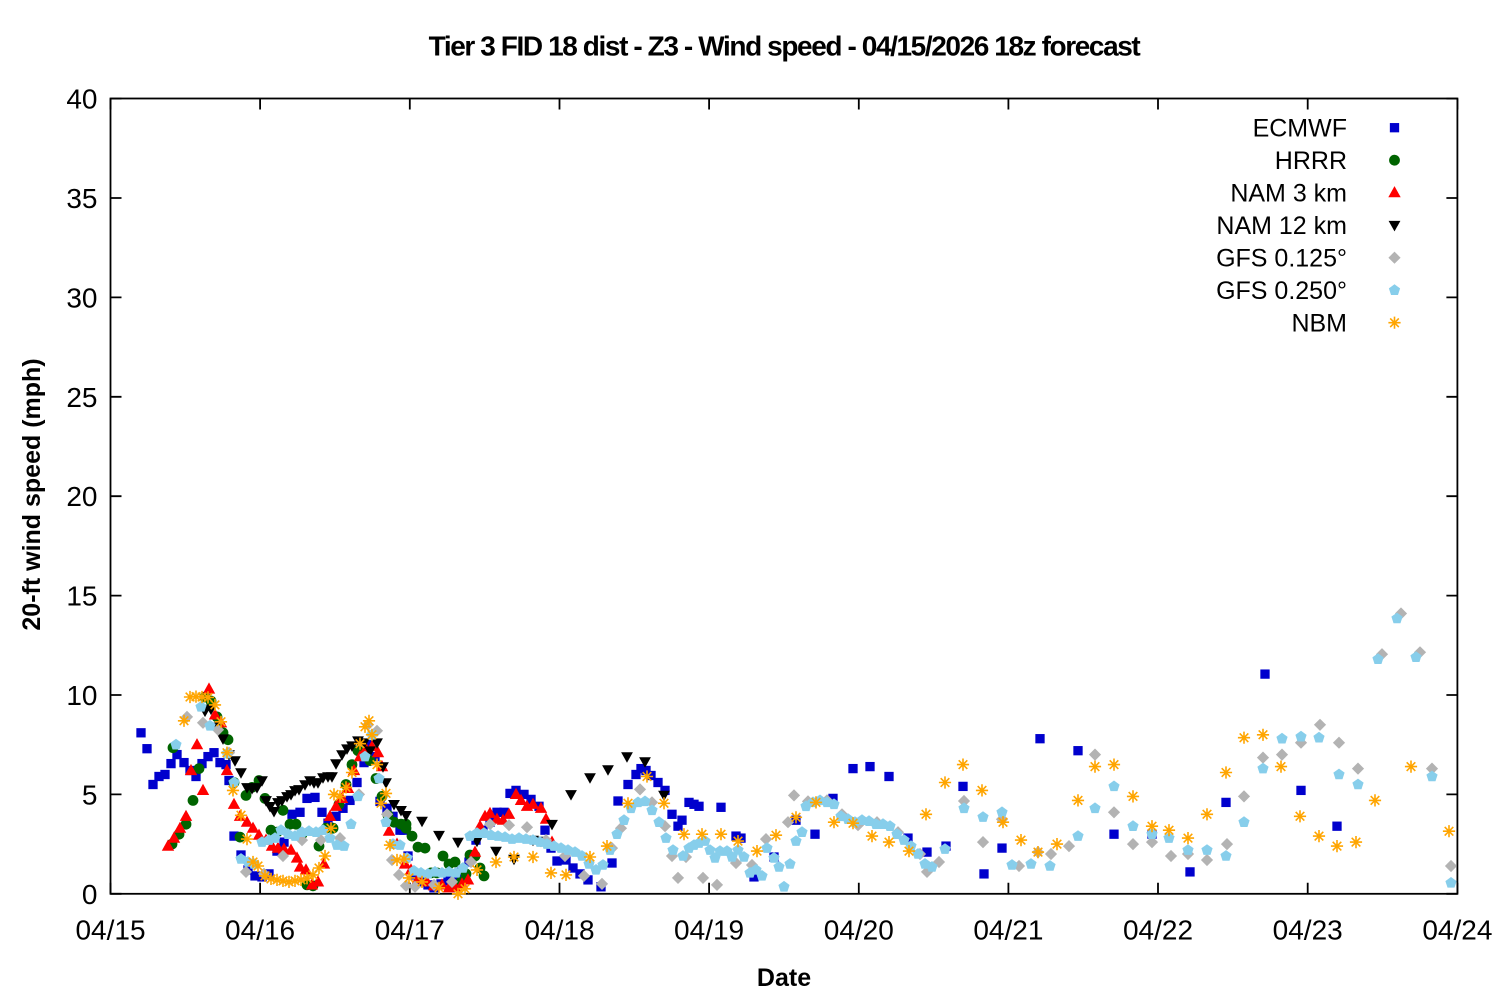 The image size is (1500, 1000). Describe the element at coordinates (32, 494) in the screenshot. I see `svg-text: 20-ft wind speed (mph)` at that location.